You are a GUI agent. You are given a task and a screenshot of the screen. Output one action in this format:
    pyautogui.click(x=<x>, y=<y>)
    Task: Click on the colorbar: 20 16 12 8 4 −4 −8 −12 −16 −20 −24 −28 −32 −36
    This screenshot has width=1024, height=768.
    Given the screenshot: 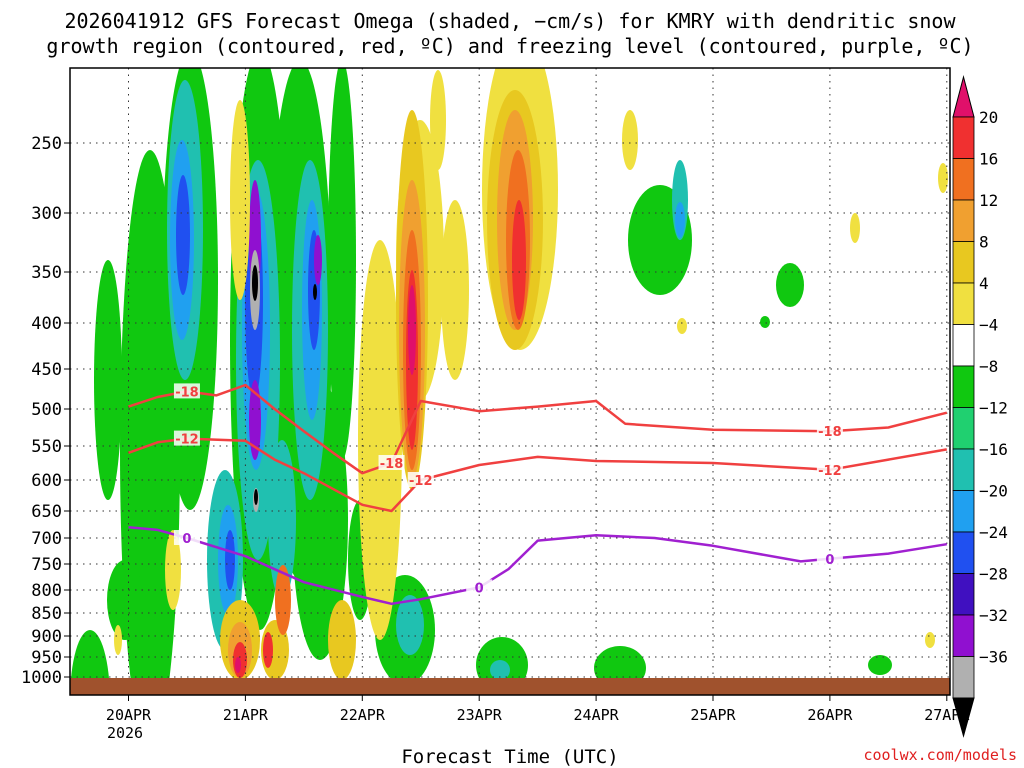 What is the action you would take?
    pyautogui.click(x=980, y=406)
    